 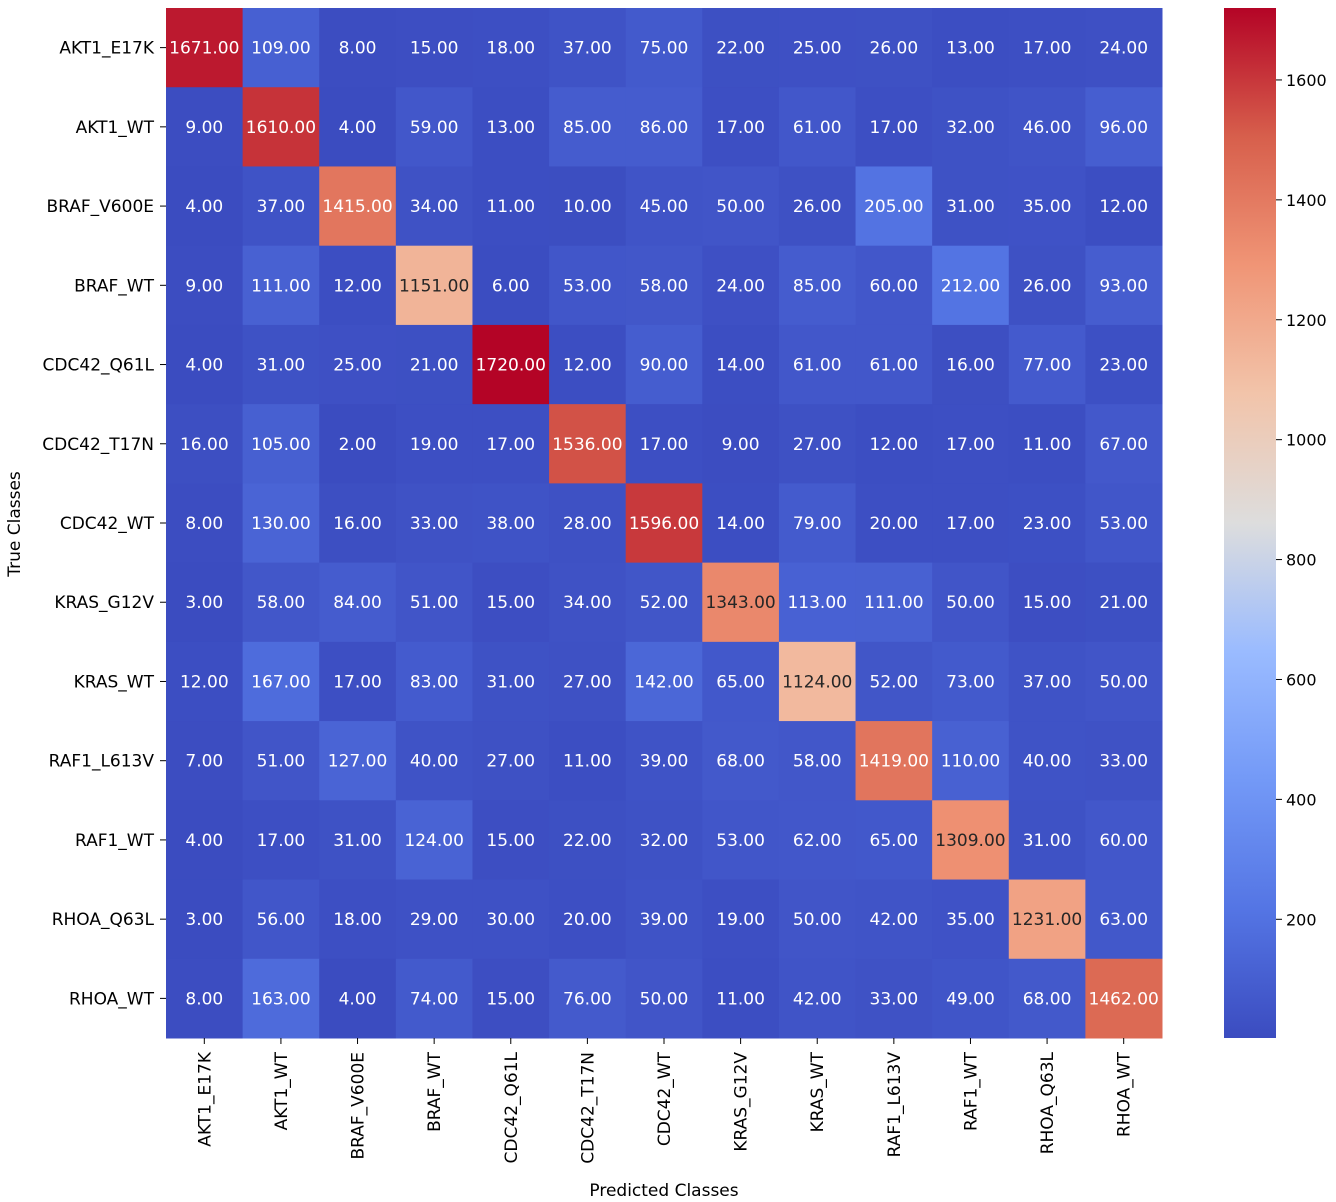 I want to click on cell-value-label: 61.00, so click(x=817, y=366).